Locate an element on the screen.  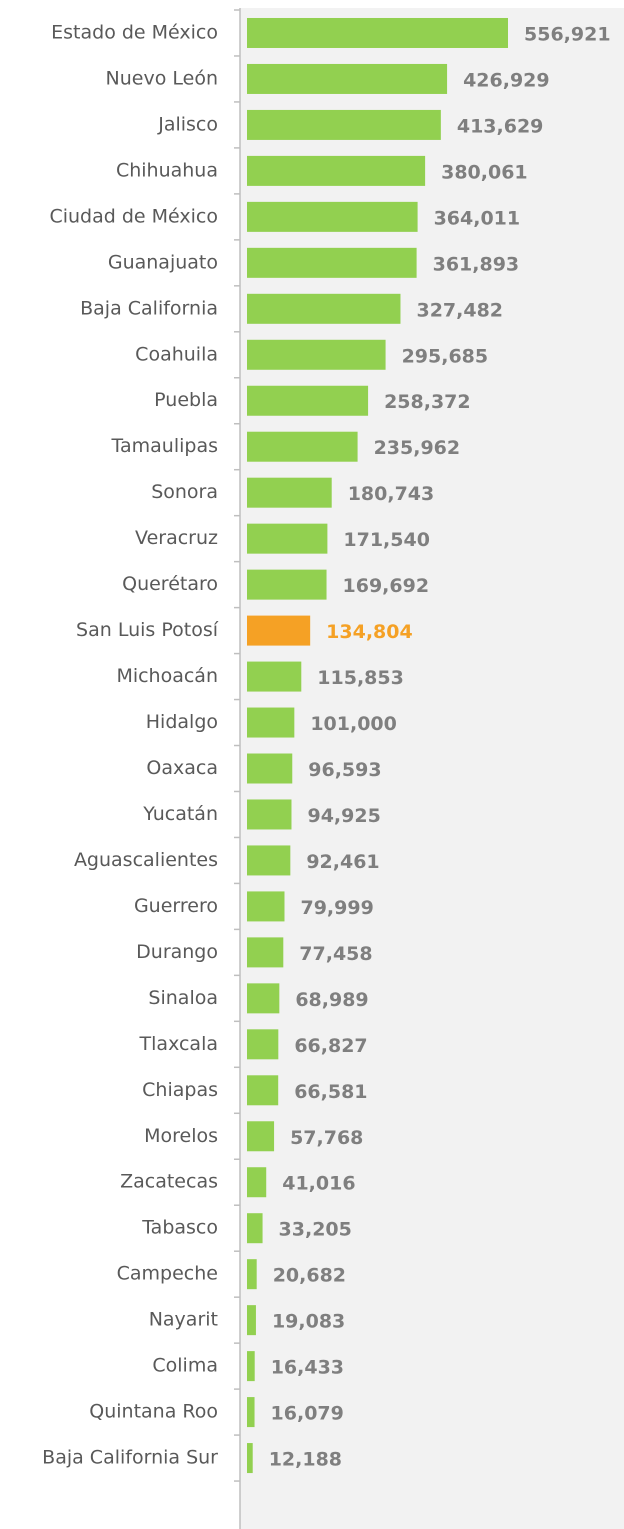
category-label: Jalisco is located at coordinates (187, 124).